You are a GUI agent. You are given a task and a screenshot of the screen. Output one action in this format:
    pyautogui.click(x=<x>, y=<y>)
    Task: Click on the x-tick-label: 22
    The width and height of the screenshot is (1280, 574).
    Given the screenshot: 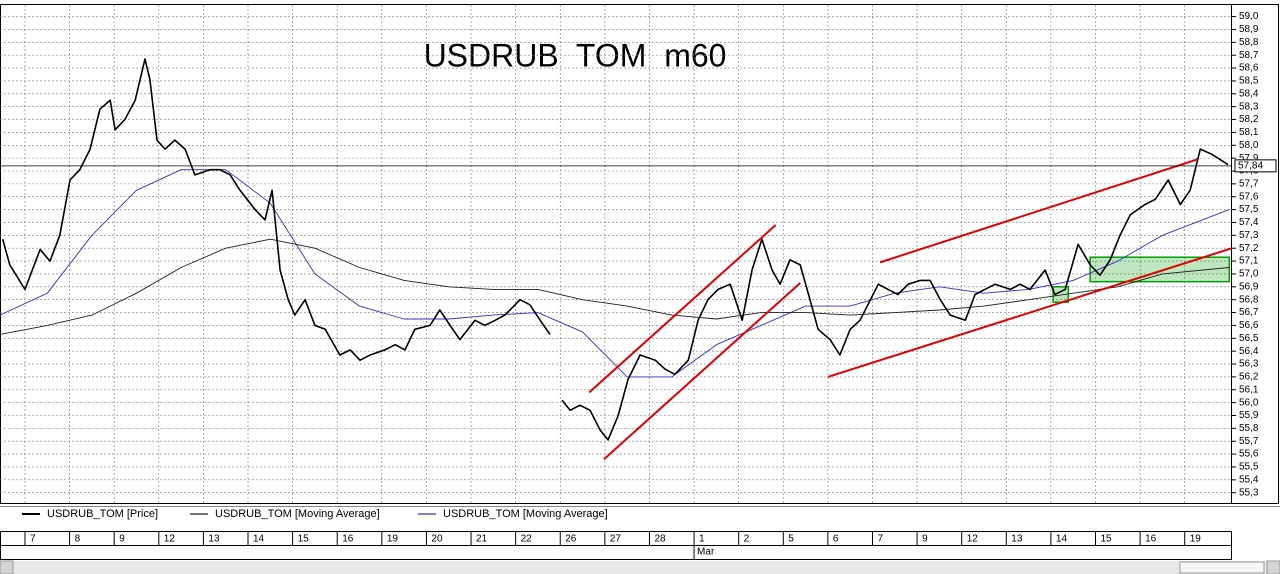 What is the action you would take?
    pyautogui.click(x=527, y=539)
    